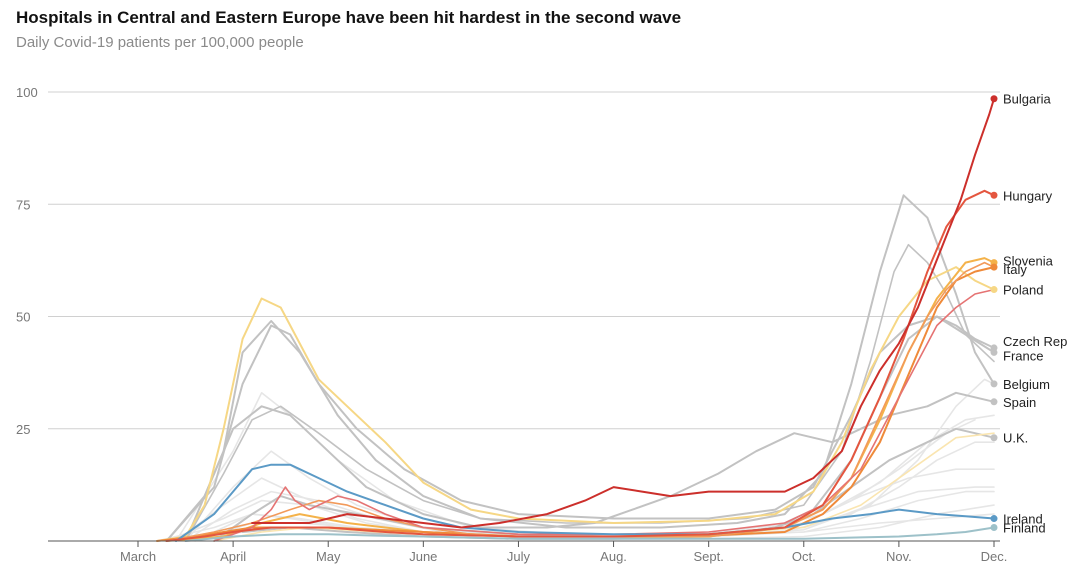 This screenshot has width=1068, height=575. I want to click on end-dot-finland, so click(994, 528).